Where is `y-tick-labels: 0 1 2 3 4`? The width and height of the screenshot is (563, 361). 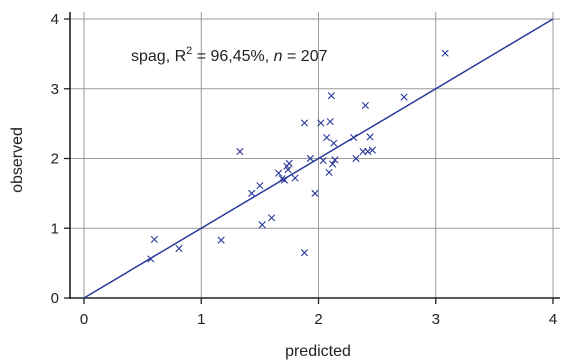 y-tick-labels: 0 1 2 3 4 is located at coordinates (55, 159).